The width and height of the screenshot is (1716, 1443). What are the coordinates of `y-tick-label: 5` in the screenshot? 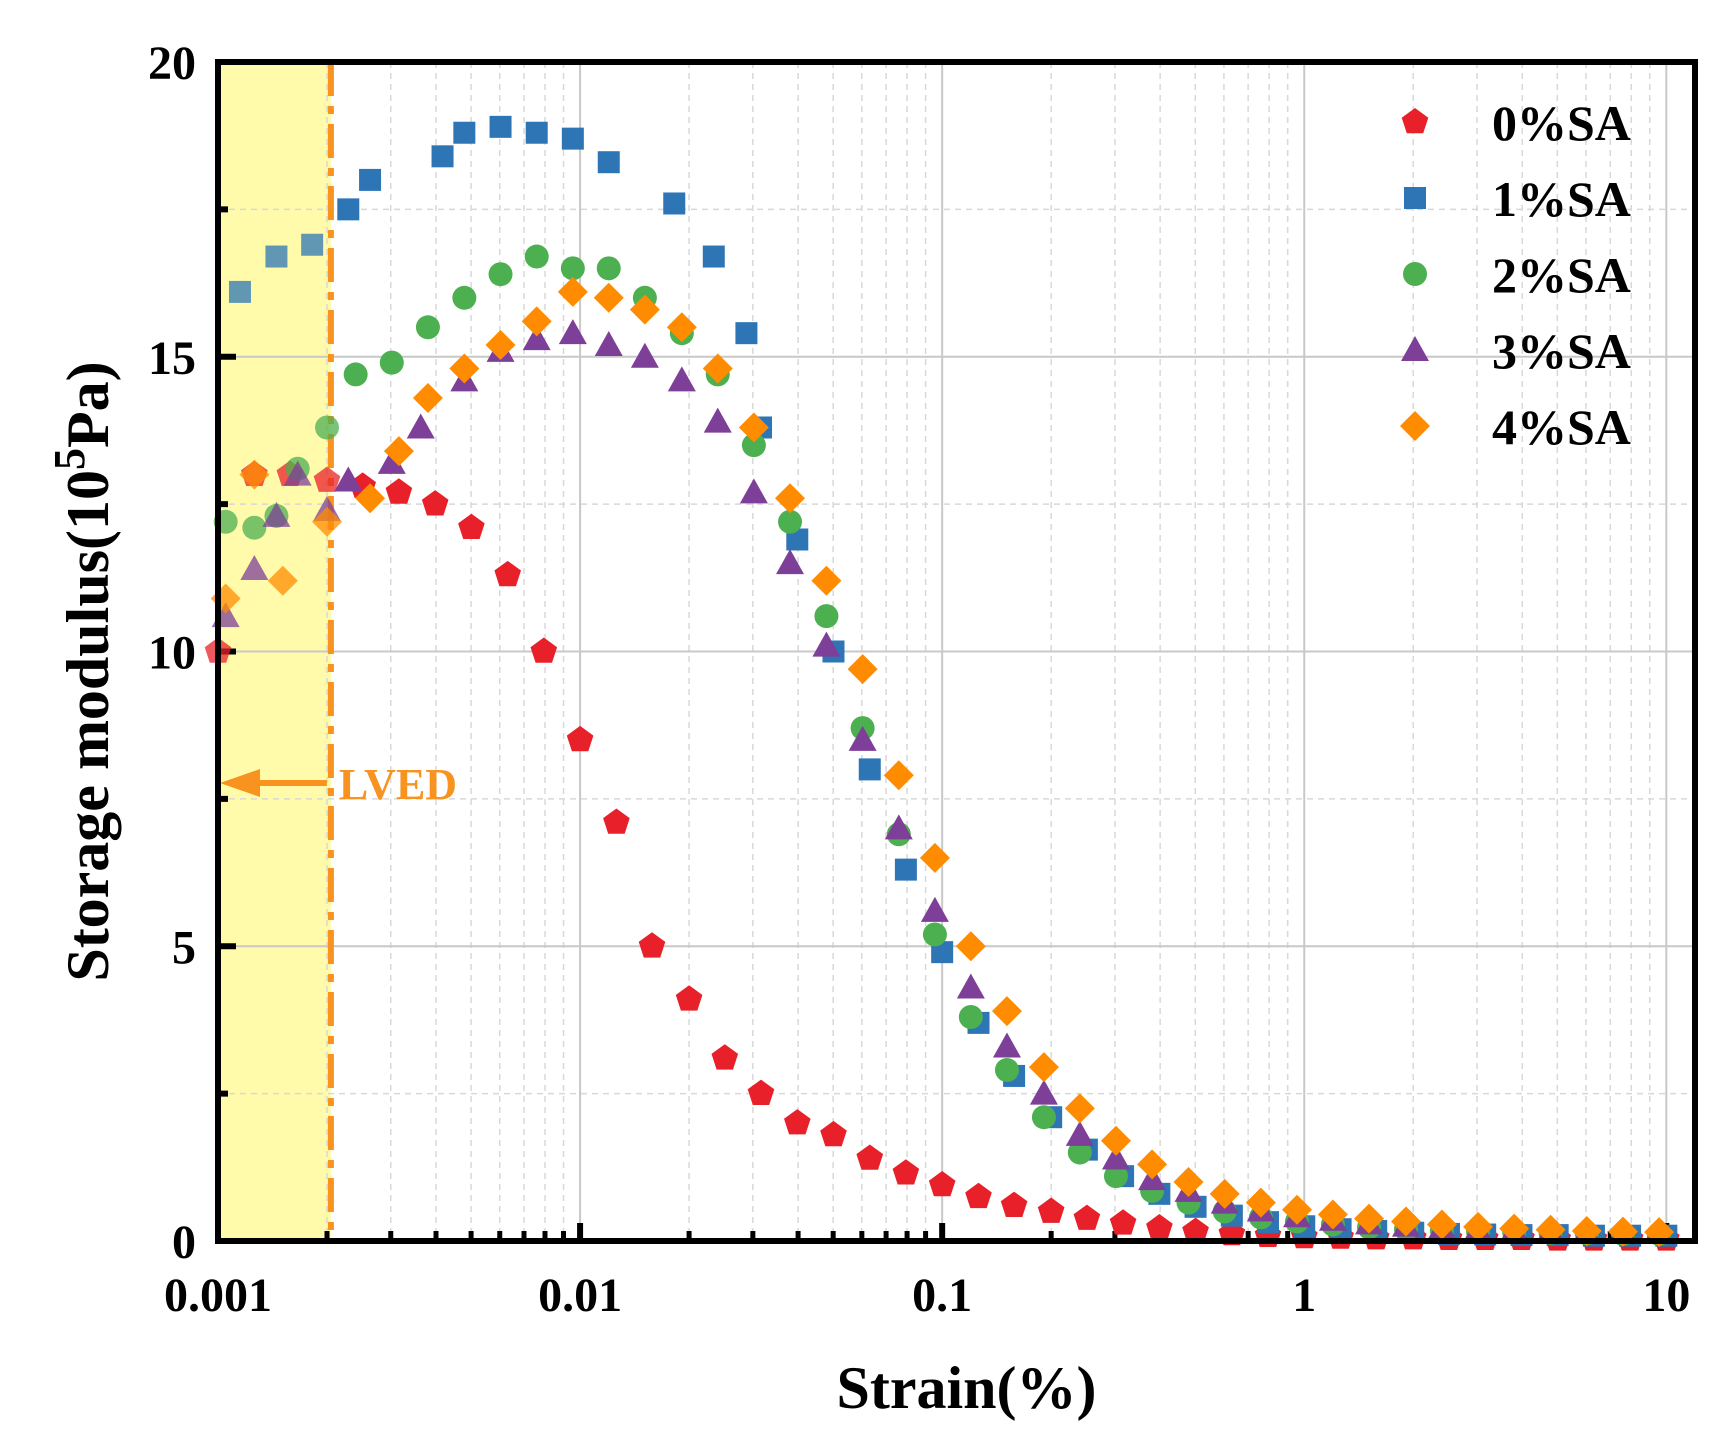 It's located at (184, 947).